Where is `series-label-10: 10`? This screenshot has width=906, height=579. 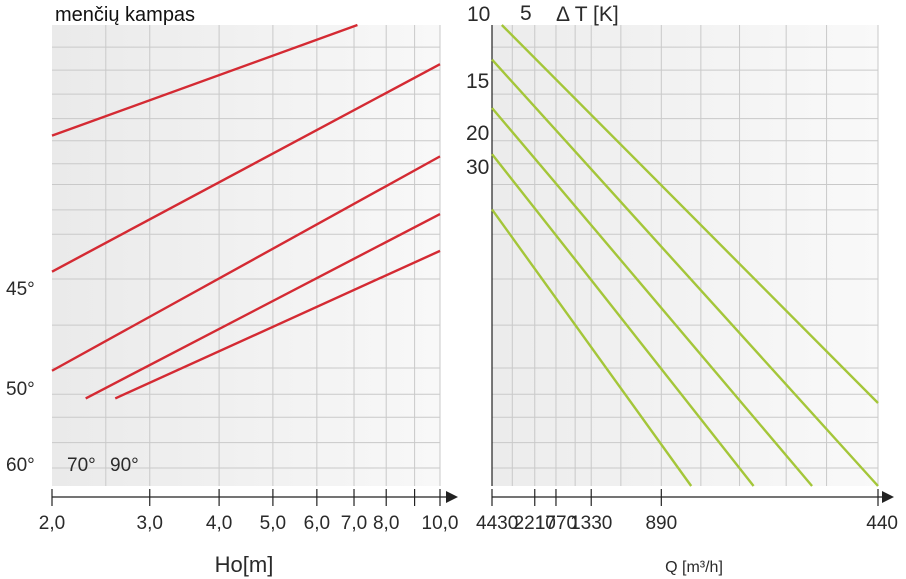 series-label-10: 10 is located at coordinates (478, 14).